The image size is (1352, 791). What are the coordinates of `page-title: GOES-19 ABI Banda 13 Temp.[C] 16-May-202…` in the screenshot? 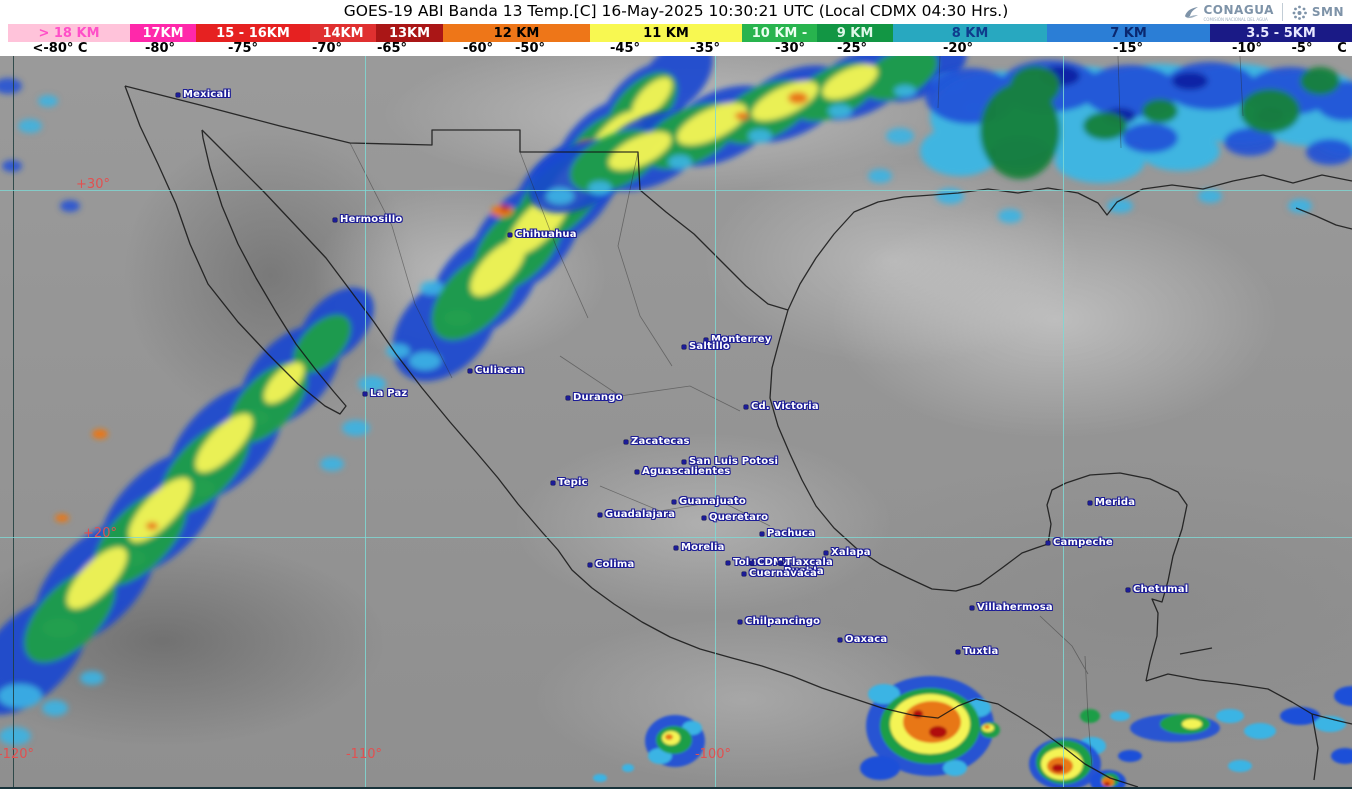 It's located at (676, 11).